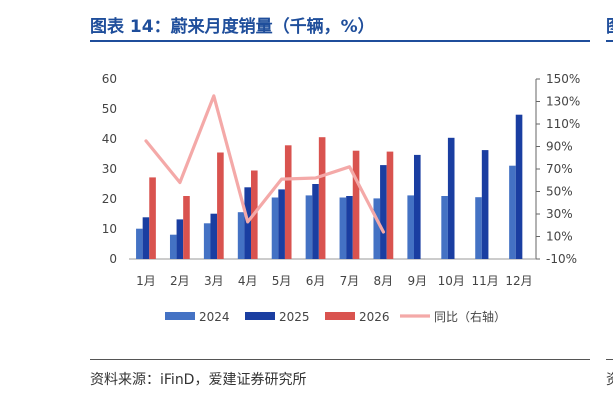  I want to click on x-tick-label: 3月, so click(214, 281).